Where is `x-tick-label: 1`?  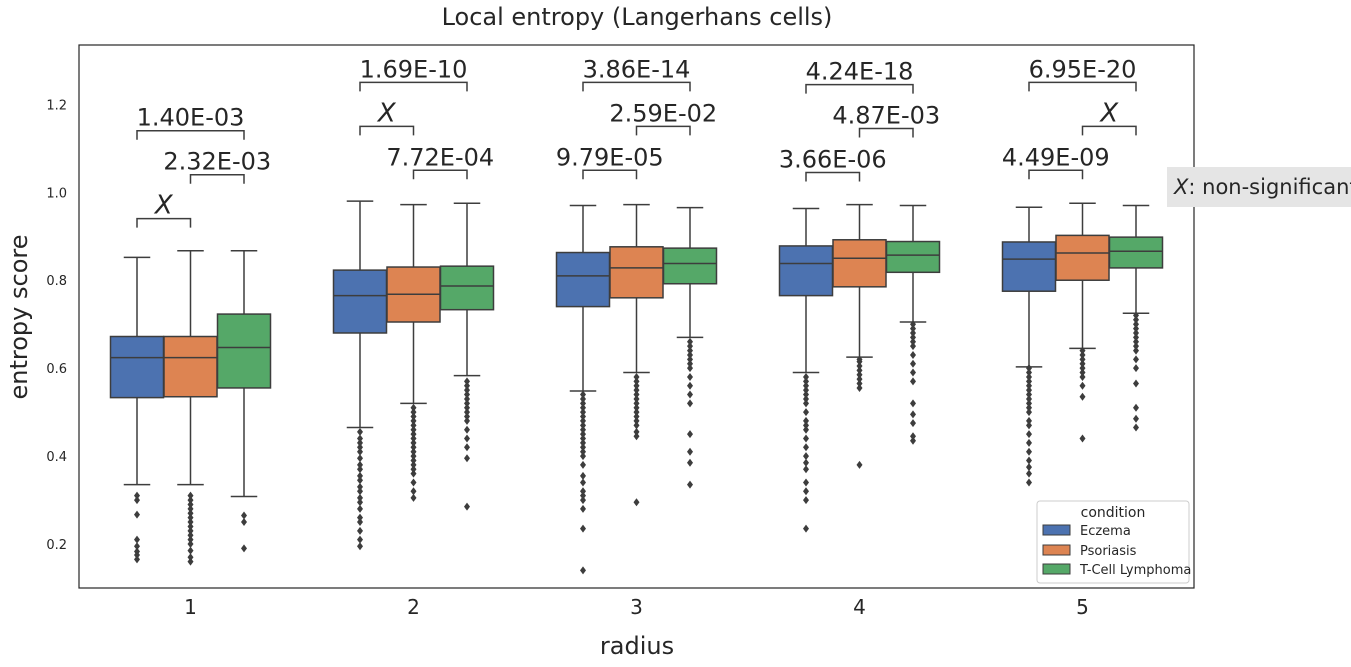 x-tick-label: 1 is located at coordinates (190, 607).